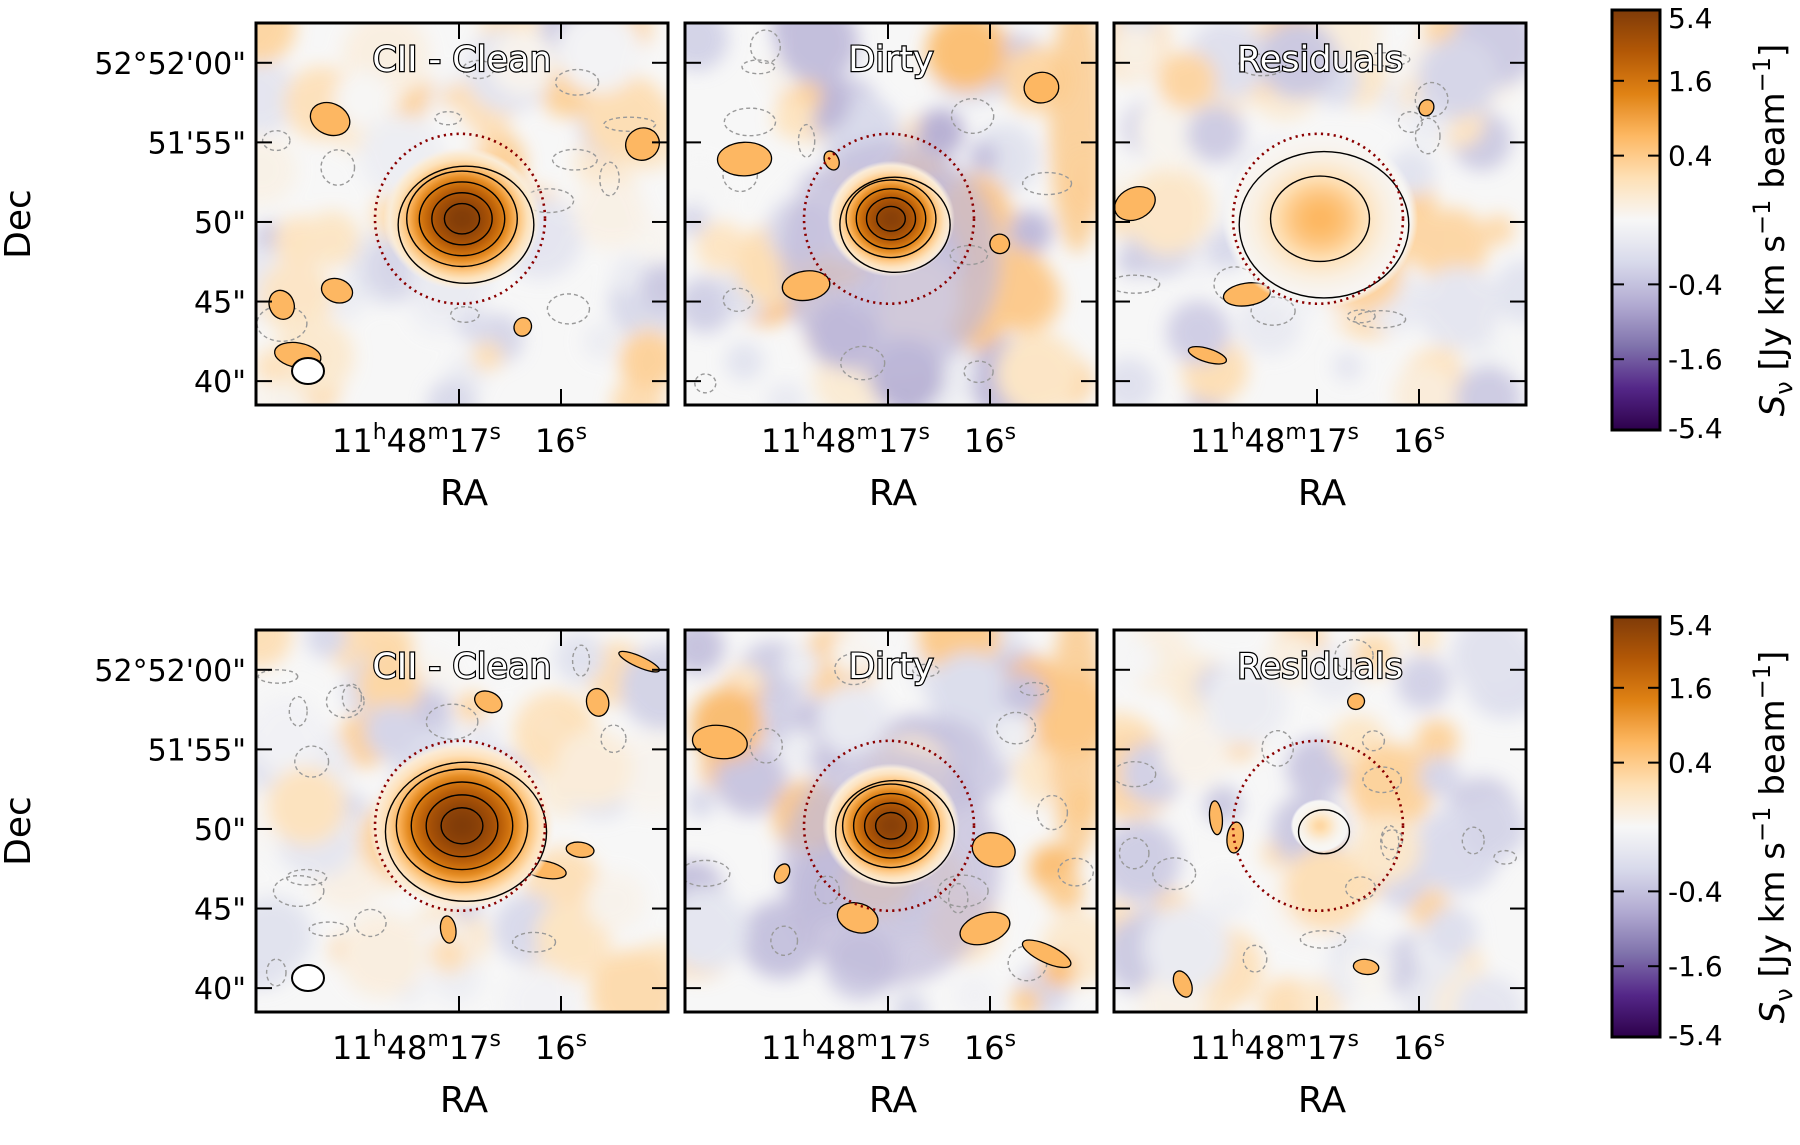  I want to click on colorbar-tick-label: -5.4, so click(1695, 1035).